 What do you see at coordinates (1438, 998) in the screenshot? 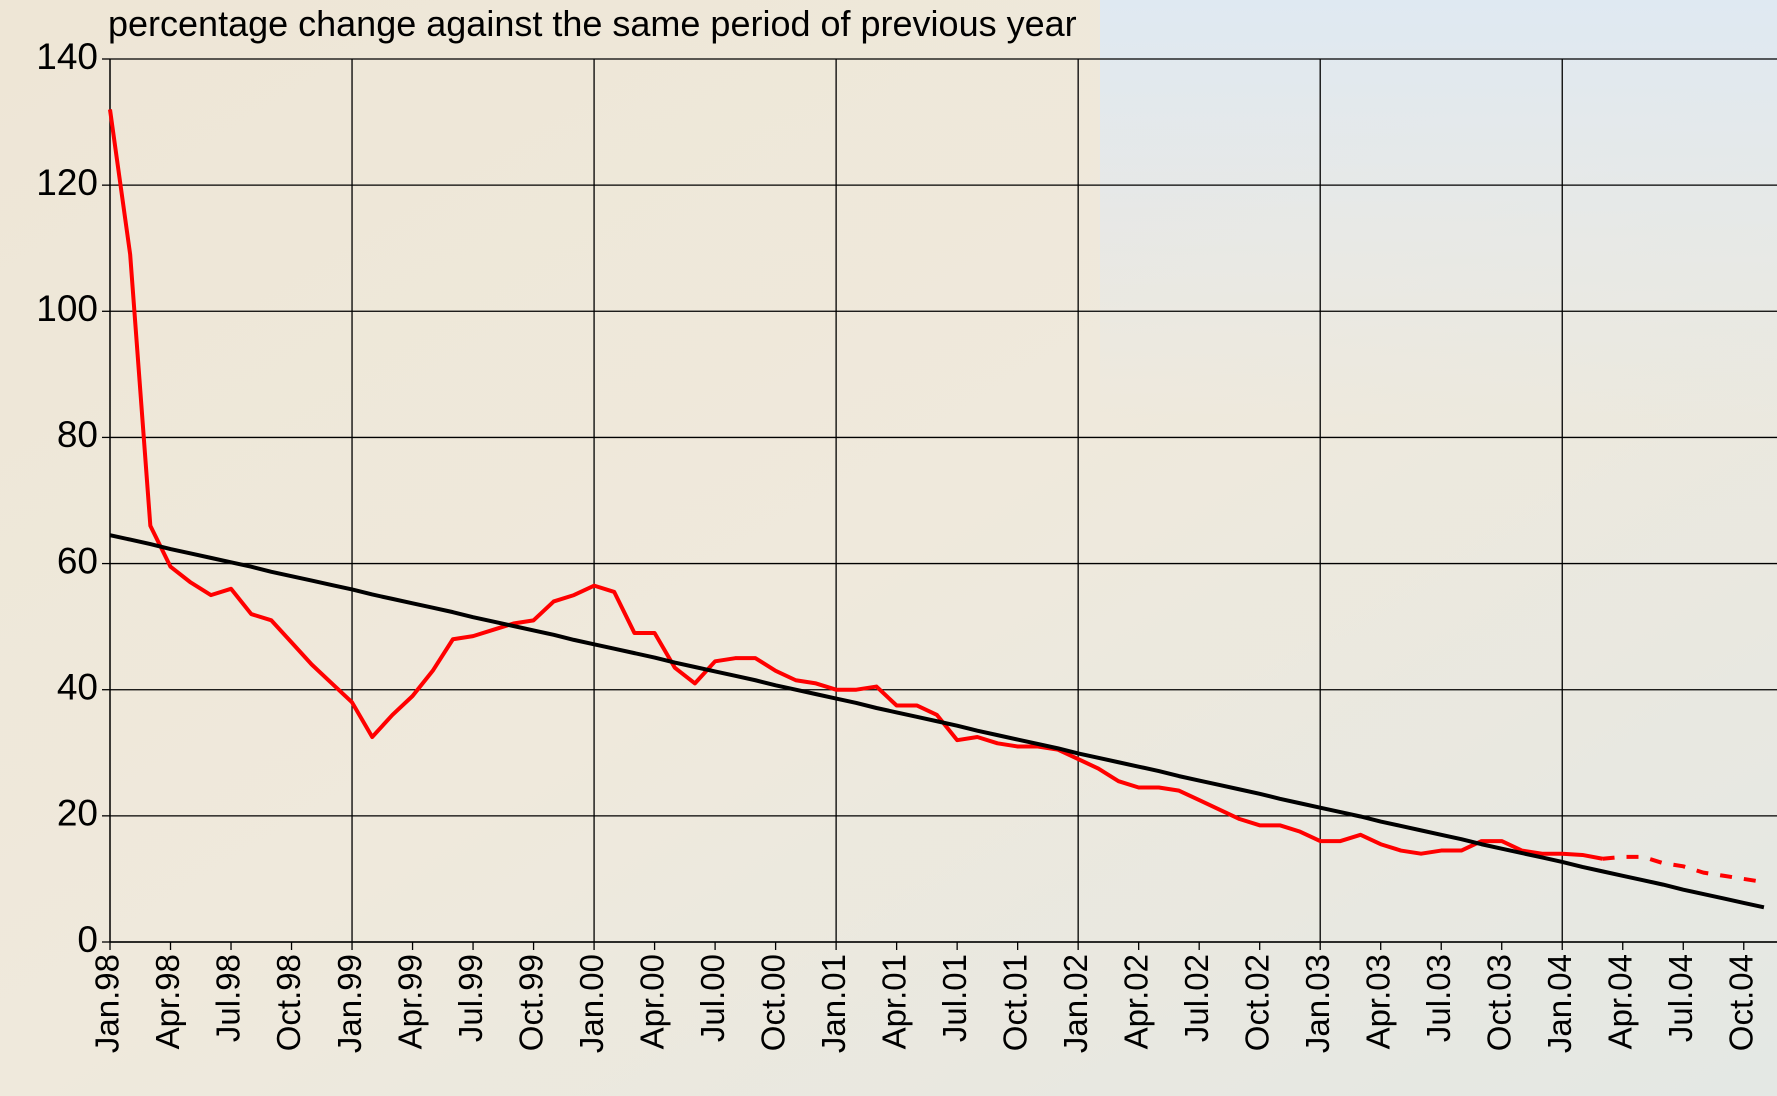
I see `x-tick-label: Jul.03` at bounding box center [1438, 998].